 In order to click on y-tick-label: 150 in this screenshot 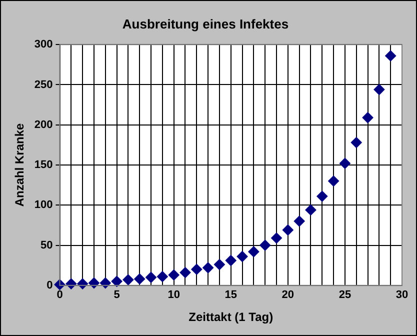, I will do `click(43, 165)`.